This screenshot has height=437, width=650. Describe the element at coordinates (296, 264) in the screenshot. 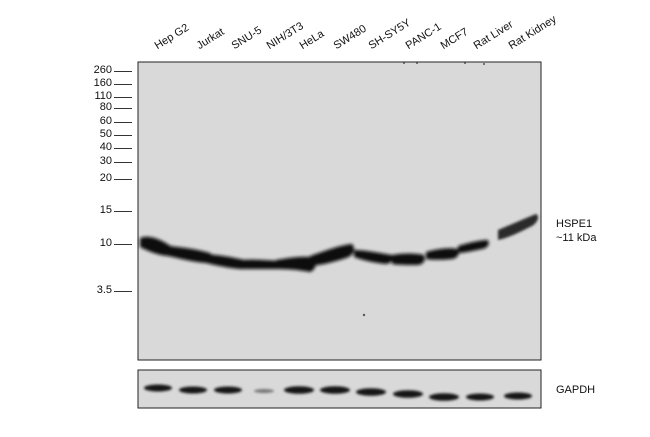

I see `band-hela` at that location.